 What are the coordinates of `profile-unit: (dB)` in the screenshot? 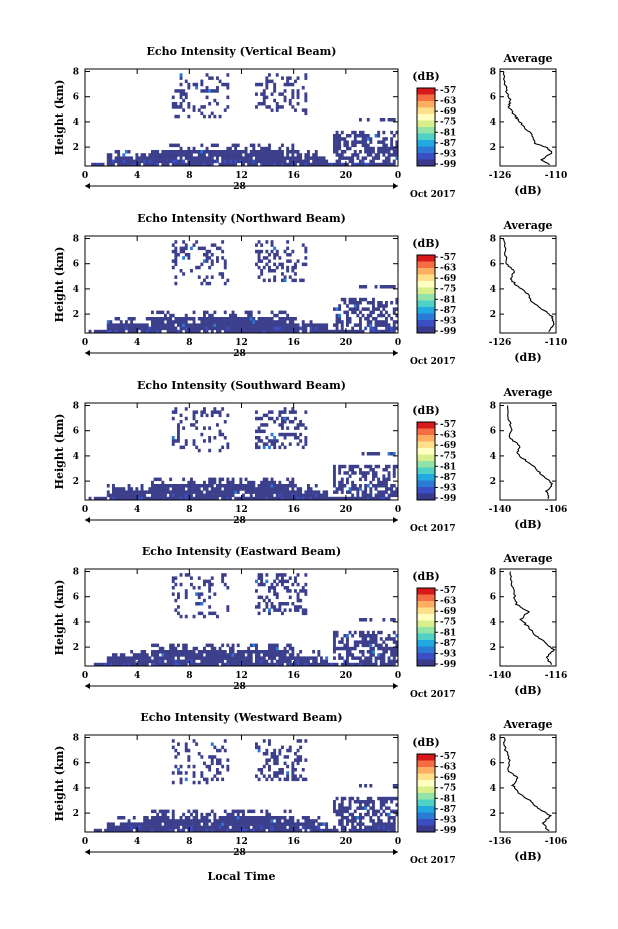 It's located at (527, 357).